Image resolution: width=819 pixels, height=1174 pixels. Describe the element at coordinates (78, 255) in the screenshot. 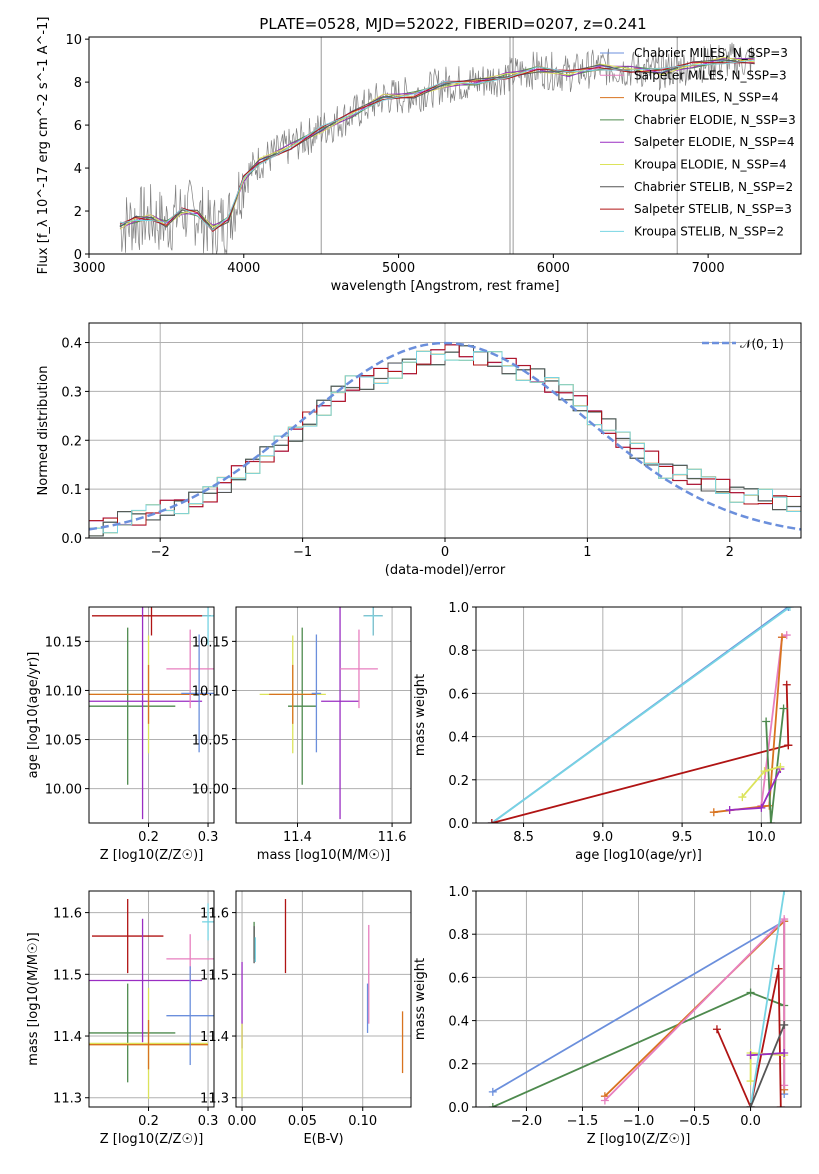

I see `y-tick-label: 0` at that location.